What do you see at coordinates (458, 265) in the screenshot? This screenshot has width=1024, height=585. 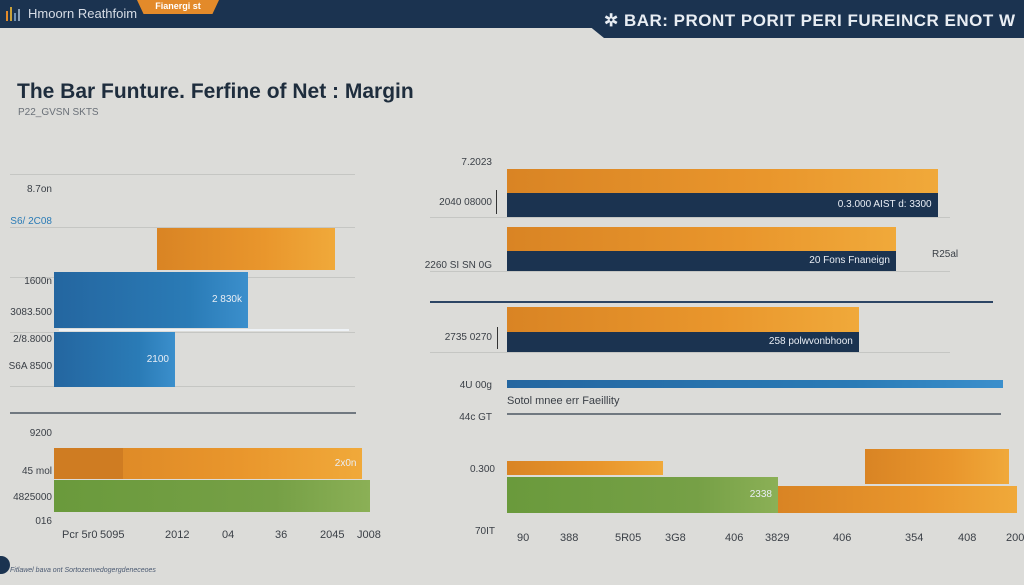 I see `y-tick-label: 2260 SI SN 0G` at bounding box center [458, 265].